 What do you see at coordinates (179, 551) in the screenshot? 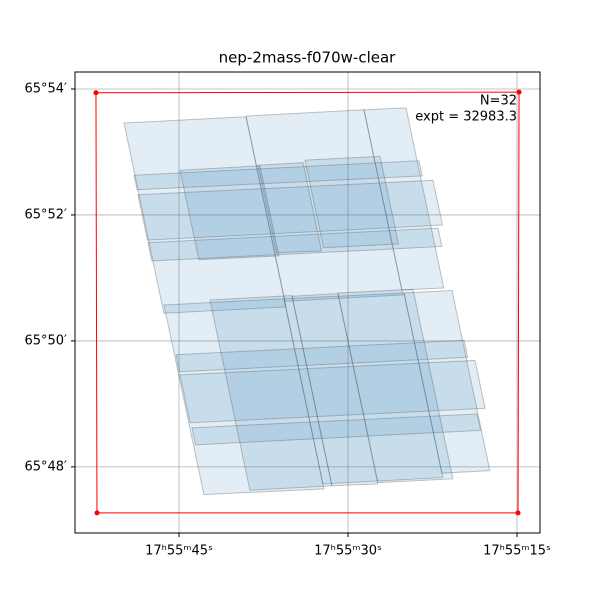
I see `x-tick-label: 17ʰ55ᵐ45ˢ` at bounding box center [179, 551].